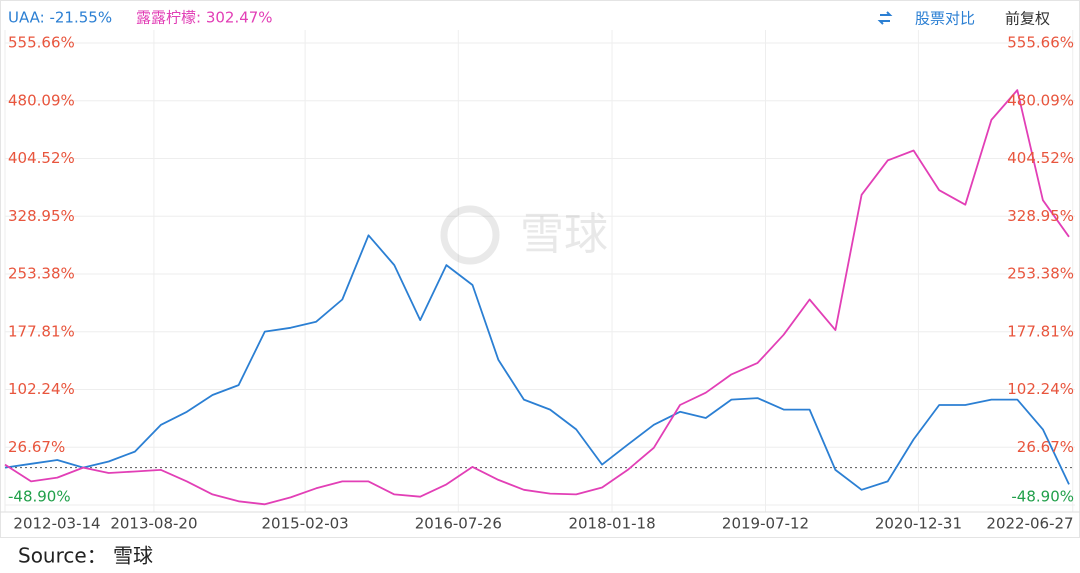 This screenshot has height=573, width=1080. Describe the element at coordinates (945, 19) in the screenshot. I see `compare-link: 股票对比` at that location.